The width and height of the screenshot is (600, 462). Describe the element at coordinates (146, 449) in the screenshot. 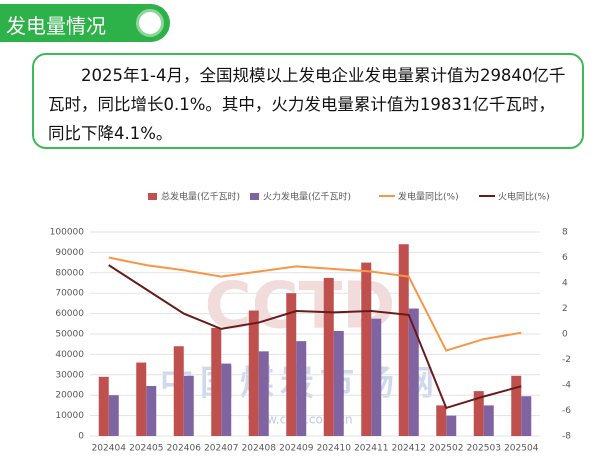

I see `x-tick-label: 202405` at that location.